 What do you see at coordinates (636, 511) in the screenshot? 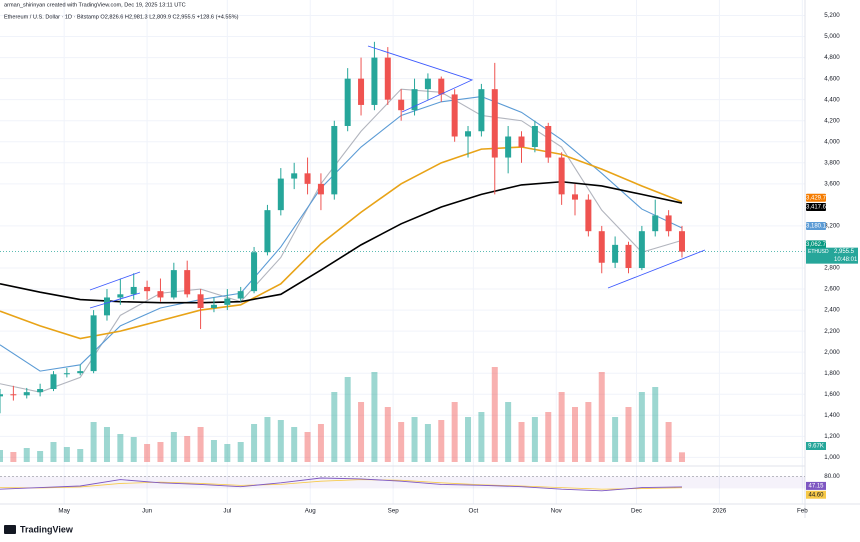
I see `x-tick-label: Dec` at bounding box center [636, 511].